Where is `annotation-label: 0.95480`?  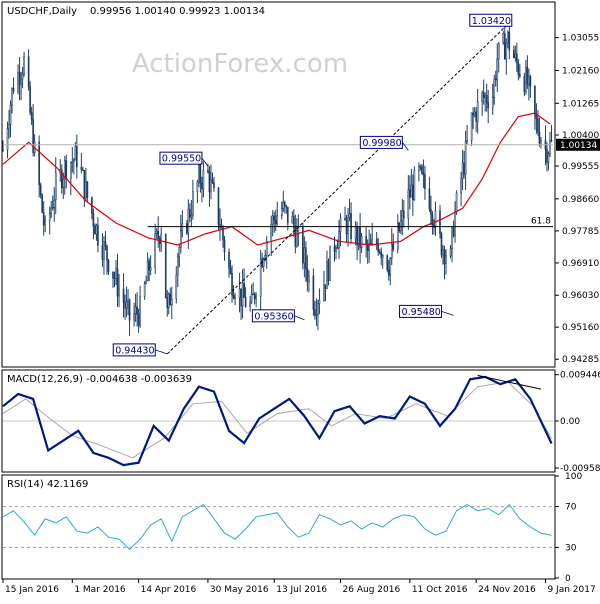 annotation-label: 0.95480 is located at coordinates (421, 312).